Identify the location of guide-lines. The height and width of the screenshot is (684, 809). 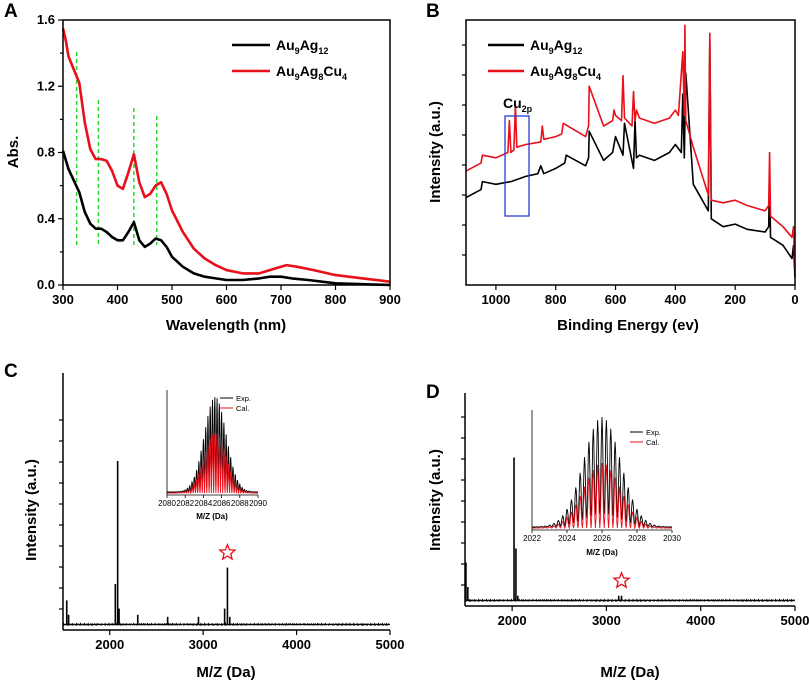
(116, 148).